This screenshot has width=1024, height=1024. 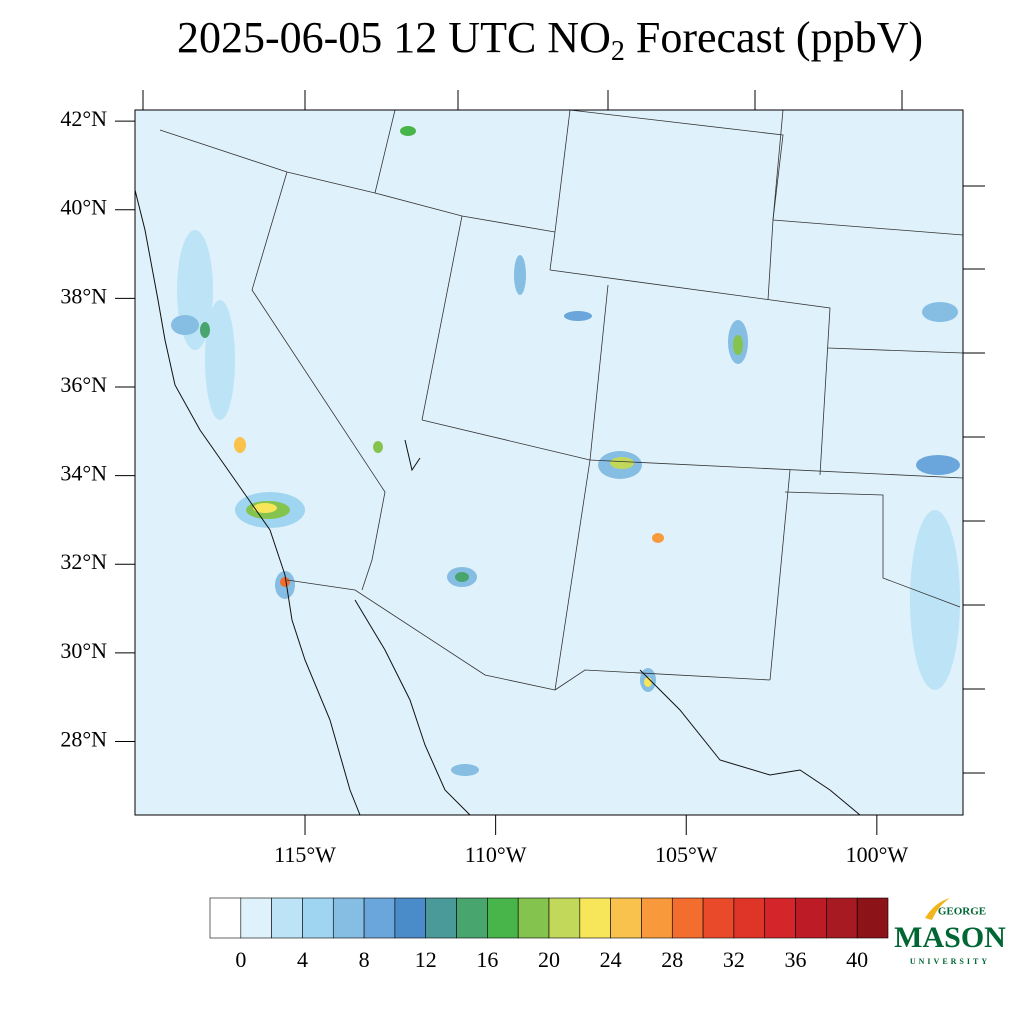 I want to click on lat-tick-label: 42°N, so click(x=83, y=118).